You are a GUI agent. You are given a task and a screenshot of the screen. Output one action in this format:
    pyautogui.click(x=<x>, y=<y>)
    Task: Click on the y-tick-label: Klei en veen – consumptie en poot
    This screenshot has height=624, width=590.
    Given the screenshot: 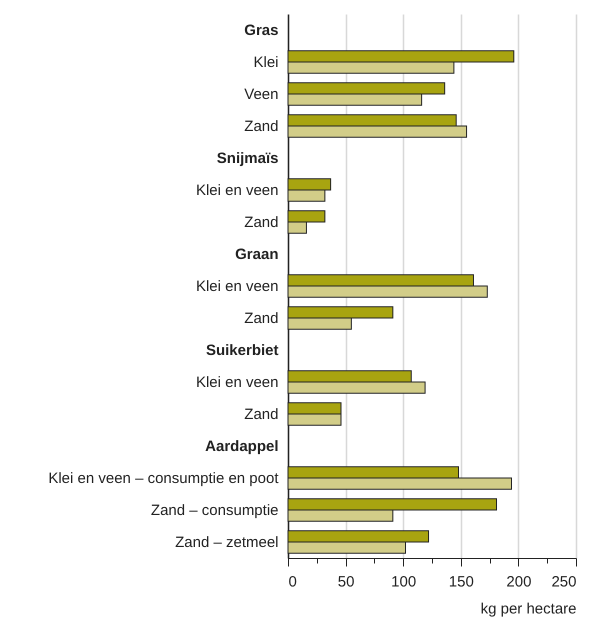 What is the action you would take?
    pyautogui.click(x=164, y=478)
    